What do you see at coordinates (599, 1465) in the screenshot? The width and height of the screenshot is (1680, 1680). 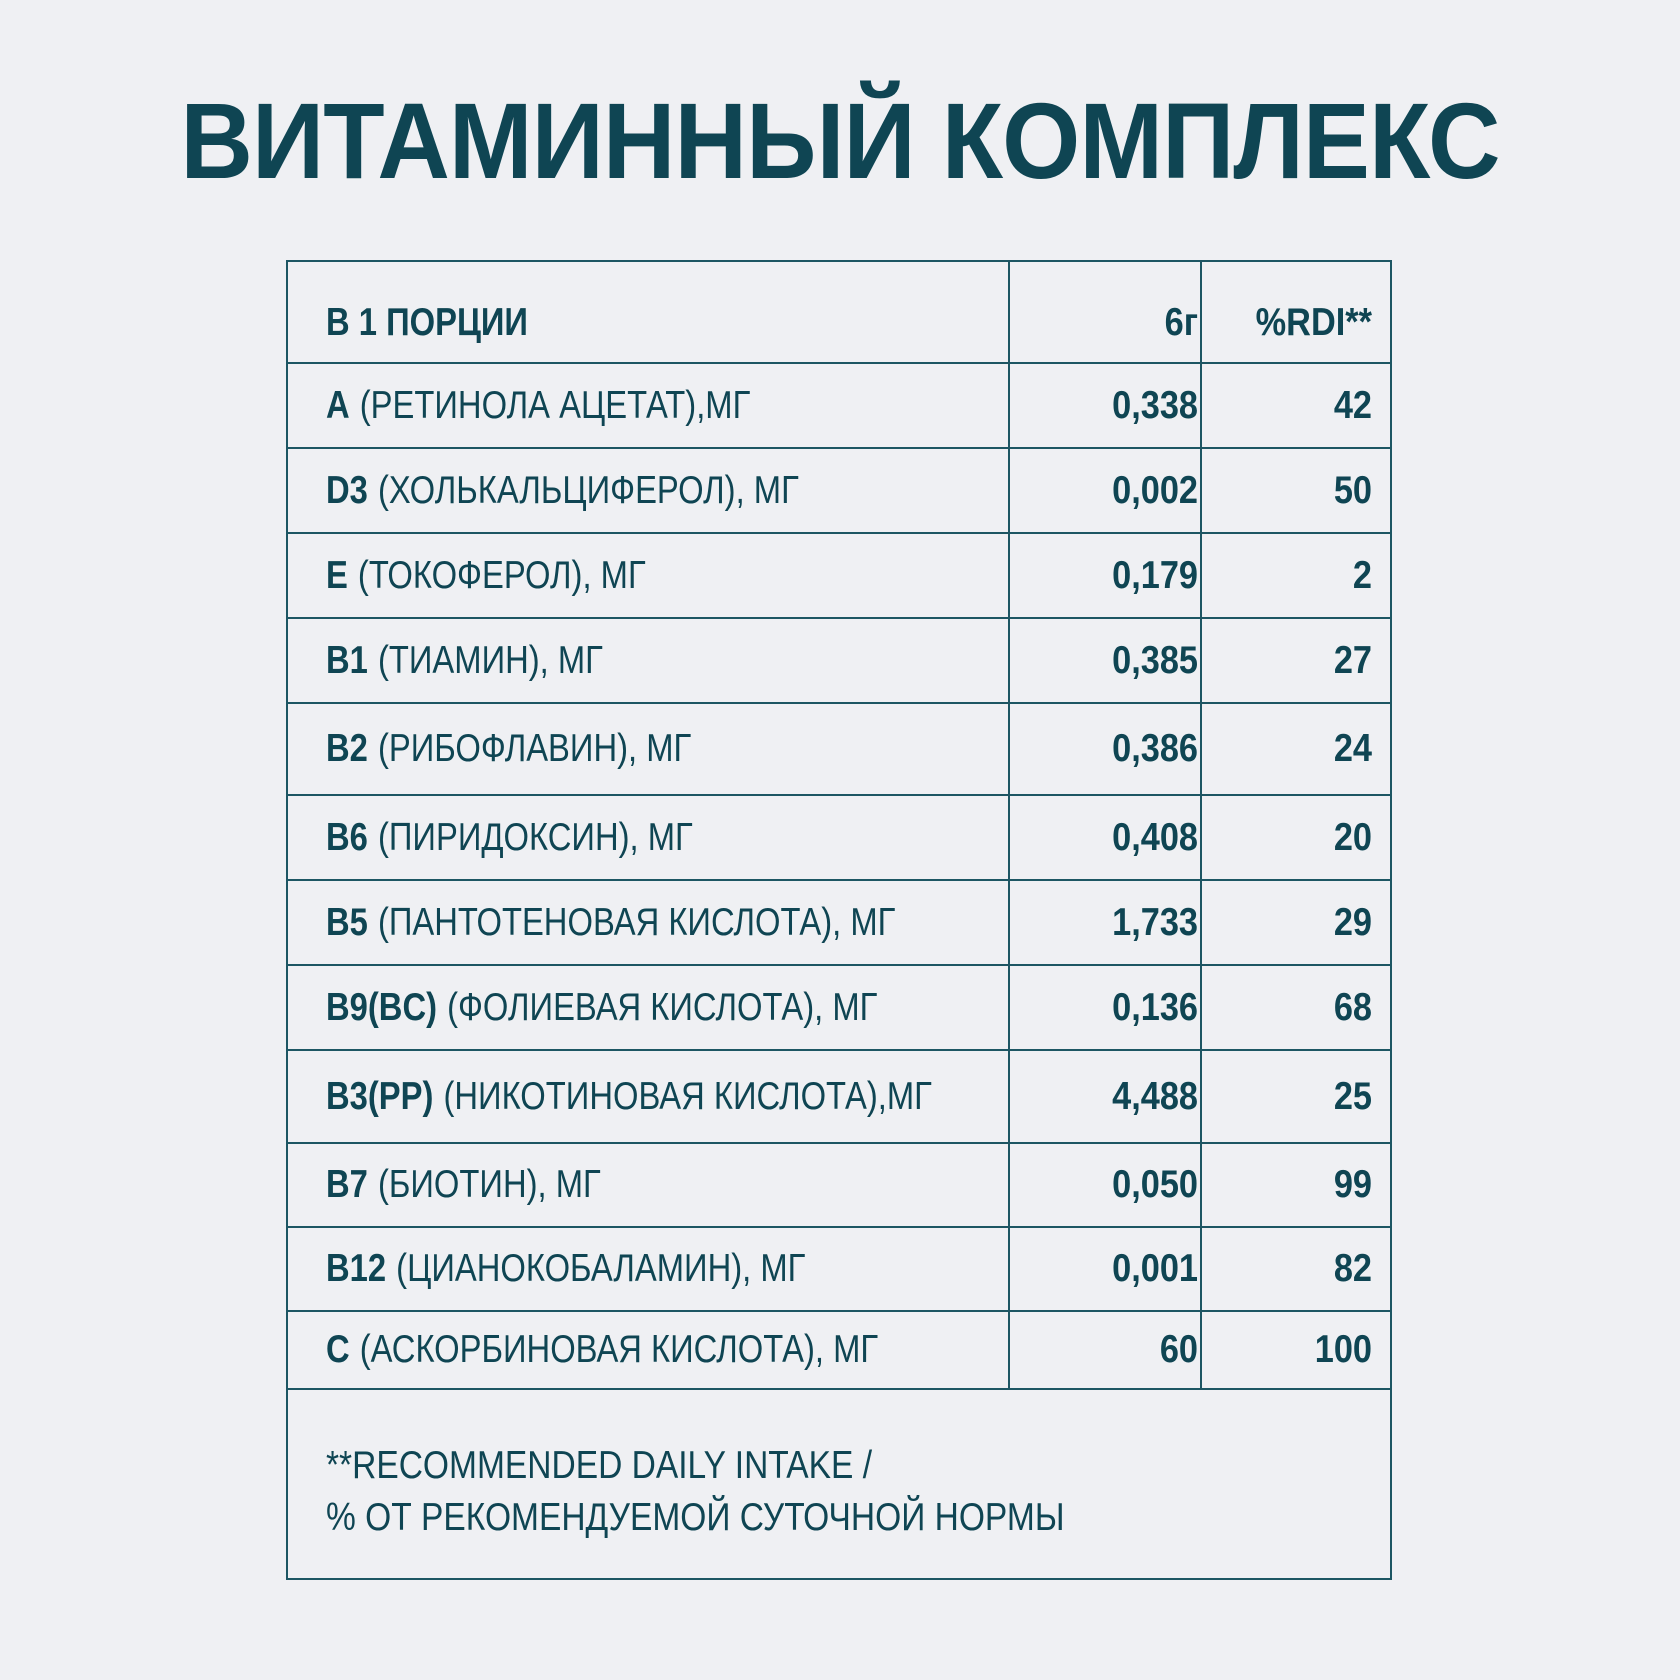 I see `footnote-line-english: **RECOMMENDED DAILY INTAKE /` at bounding box center [599, 1465].